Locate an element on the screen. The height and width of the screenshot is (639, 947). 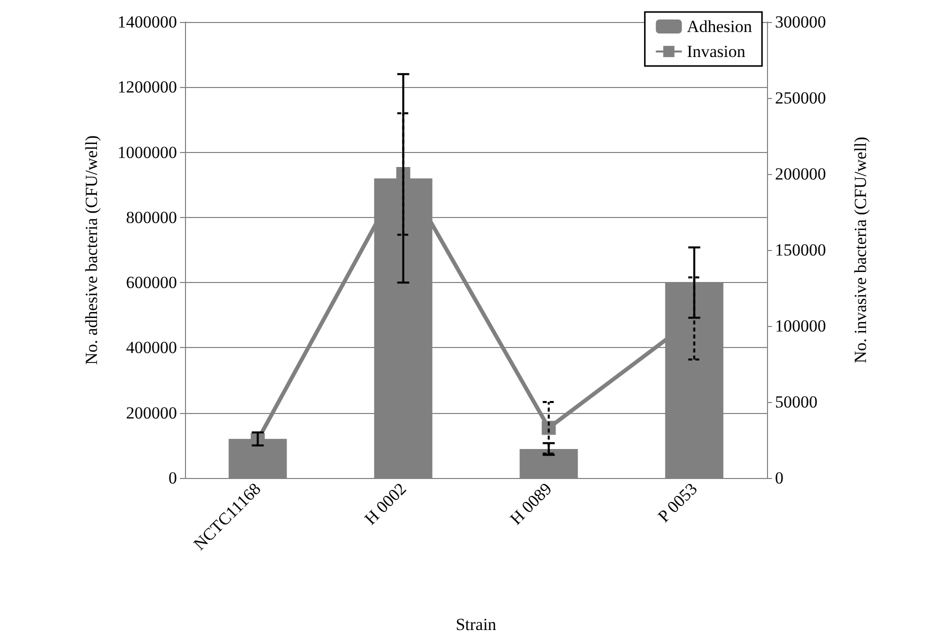
y2-axis-title: No. invasive bacteria (CFU/well) is located at coordinates (860, 250).